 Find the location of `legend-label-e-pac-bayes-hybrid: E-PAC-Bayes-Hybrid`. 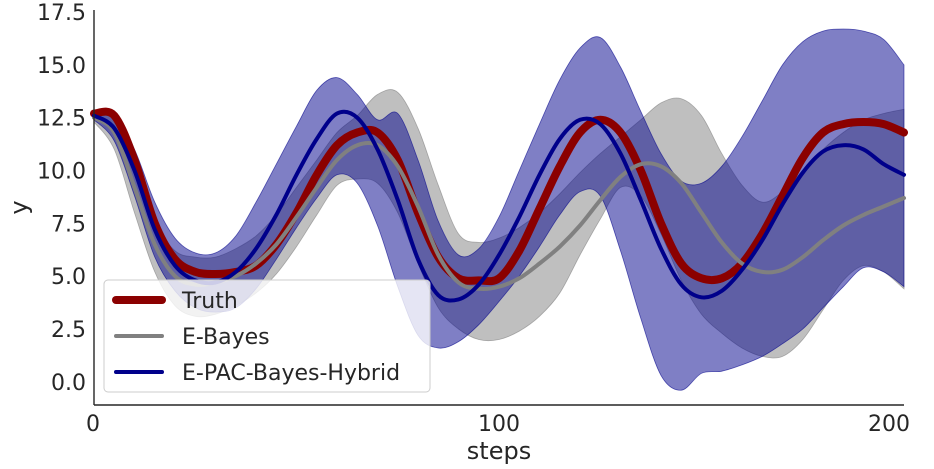

legend-label-e-pac-bayes-hybrid: E-PAC-Bayes-Hybrid is located at coordinates (291, 373).